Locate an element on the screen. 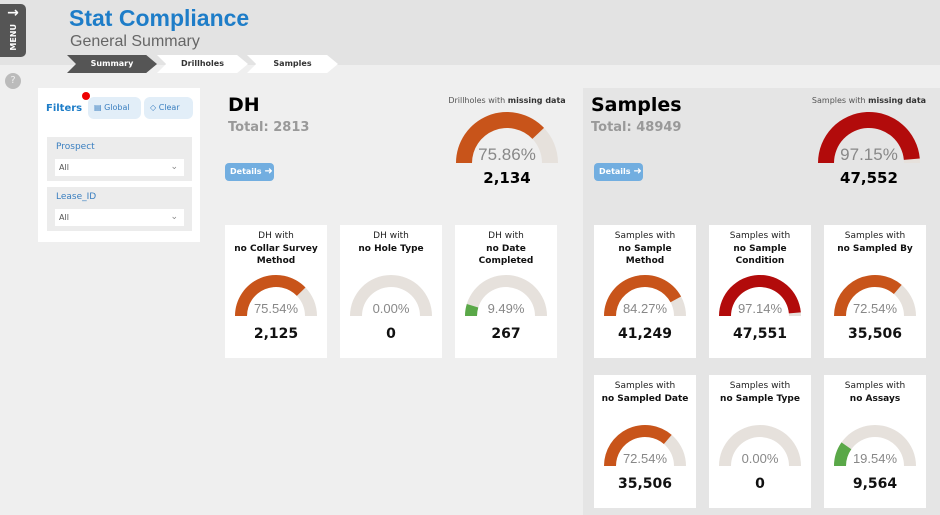 This screenshot has width=940, height=515. lease-id-label: Lease_ID is located at coordinates (76, 197).